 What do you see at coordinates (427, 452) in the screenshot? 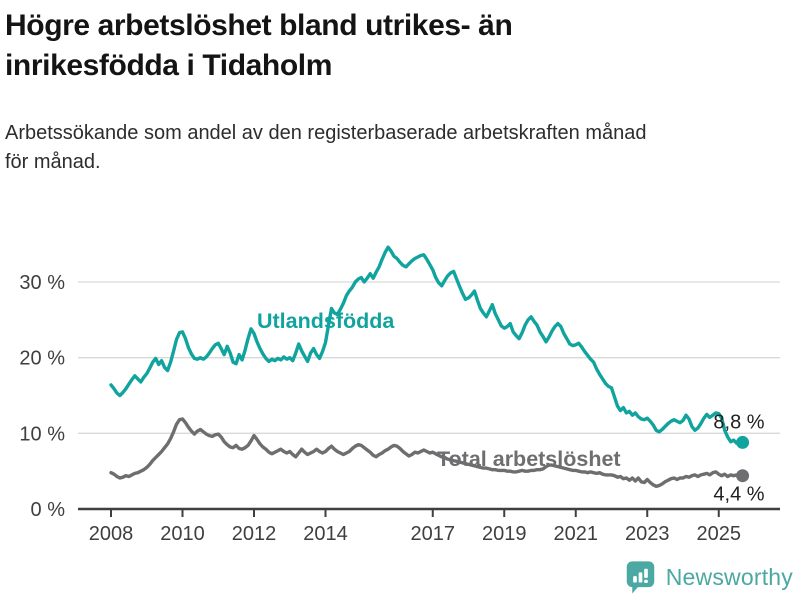
I see `series-line-total` at bounding box center [427, 452].